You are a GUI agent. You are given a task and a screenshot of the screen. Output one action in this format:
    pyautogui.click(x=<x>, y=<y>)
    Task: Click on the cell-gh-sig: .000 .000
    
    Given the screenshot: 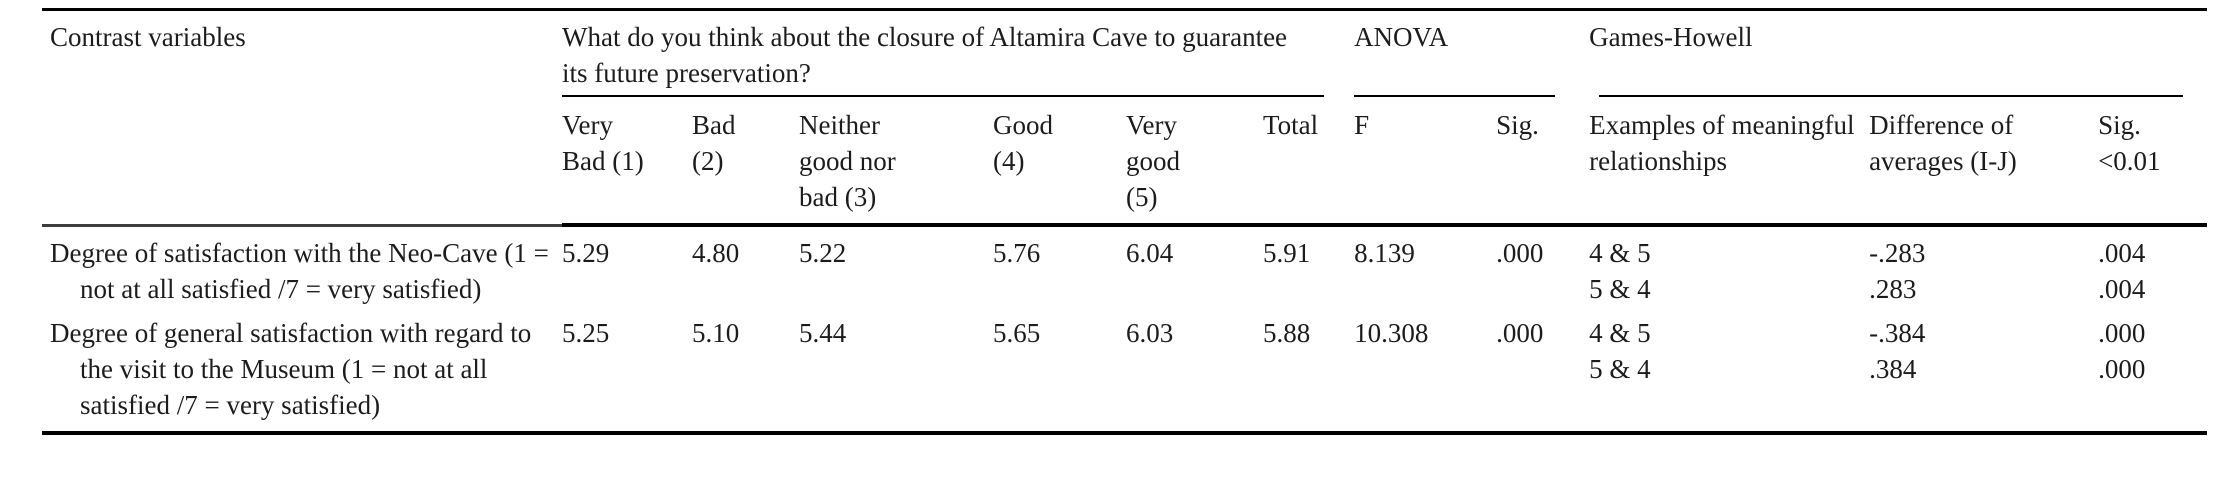 What is the action you would take?
    pyautogui.click(x=2153, y=371)
    